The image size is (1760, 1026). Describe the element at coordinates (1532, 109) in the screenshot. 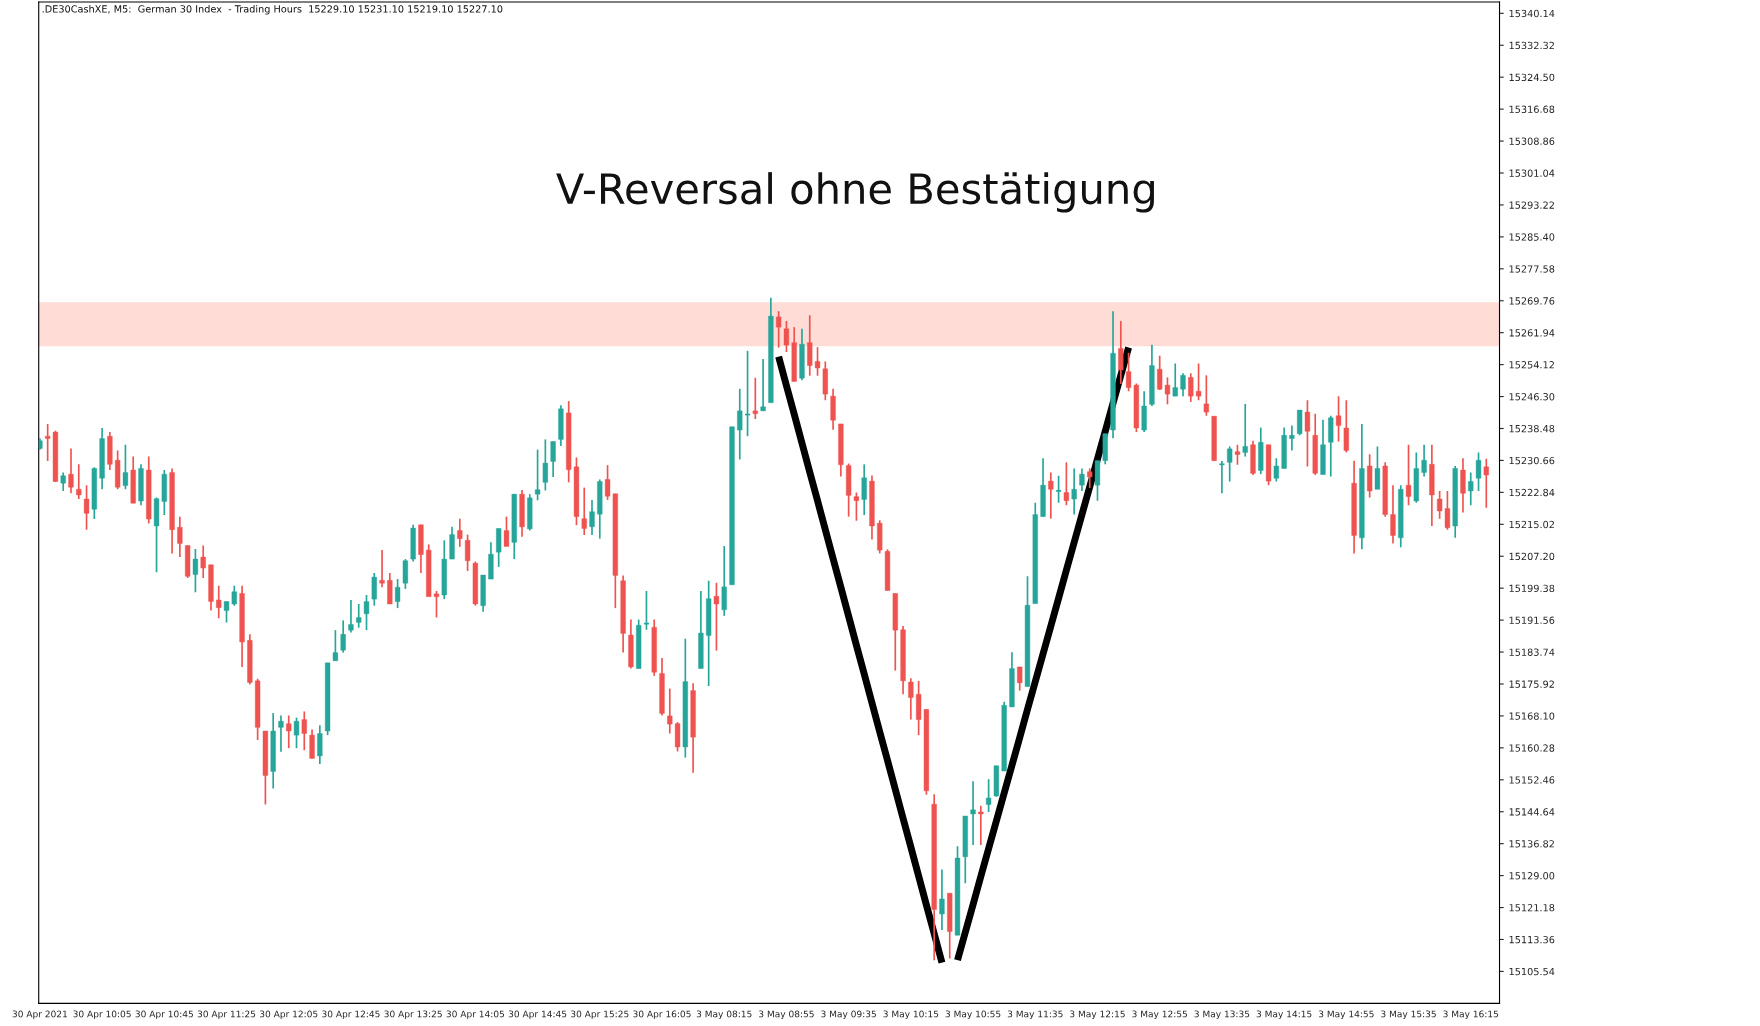

I see `y-tick-label: 15316.68` at that location.